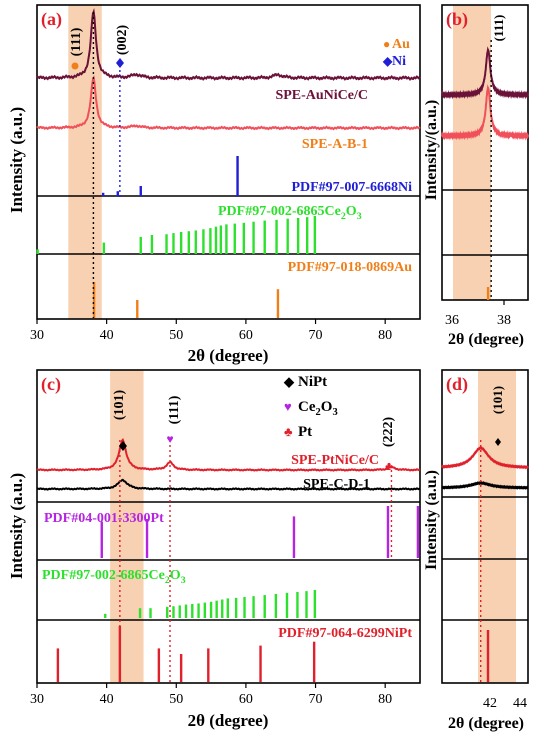 This screenshot has width=550, height=735. I want to click on panel-a-legend-label: Au, so click(401, 44).